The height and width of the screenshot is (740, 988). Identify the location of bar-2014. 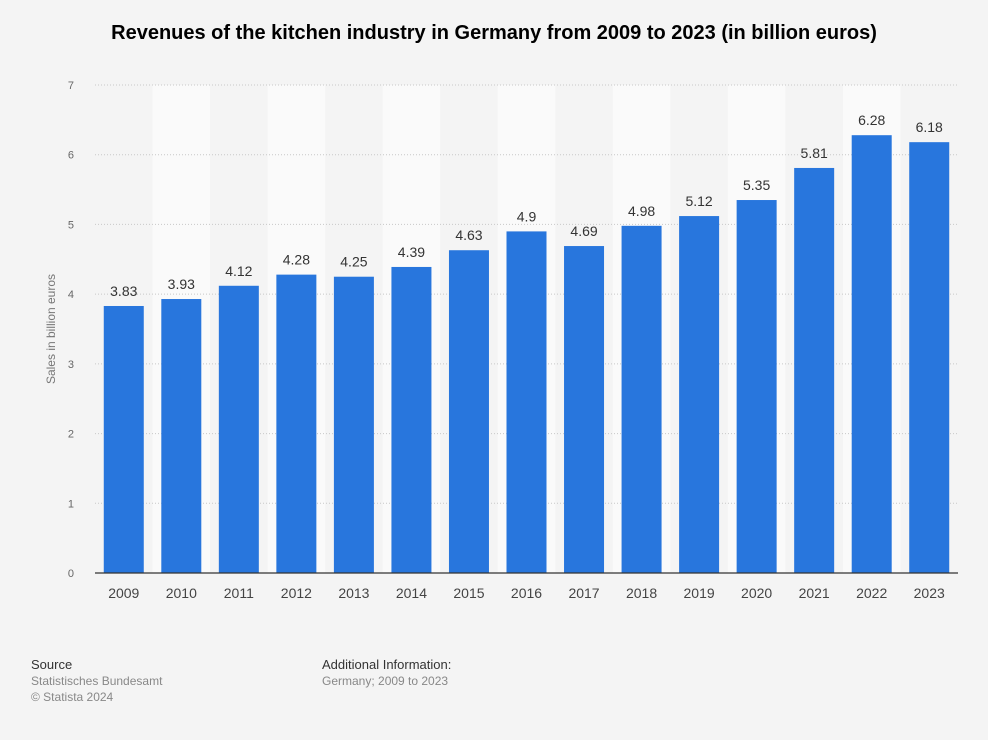
(411, 419).